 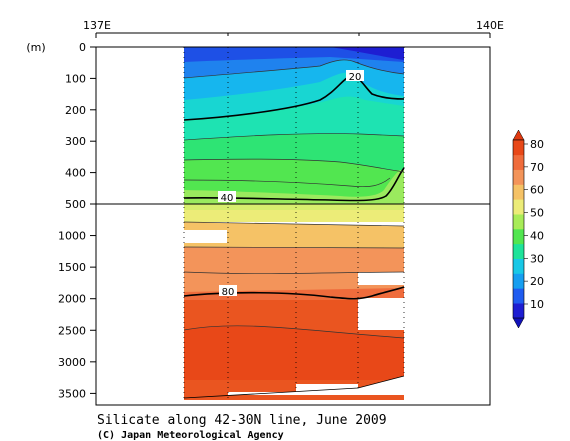 What do you see at coordinates (294, 385) in the screenshot?
I see `no-data-bottom` at bounding box center [294, 385].